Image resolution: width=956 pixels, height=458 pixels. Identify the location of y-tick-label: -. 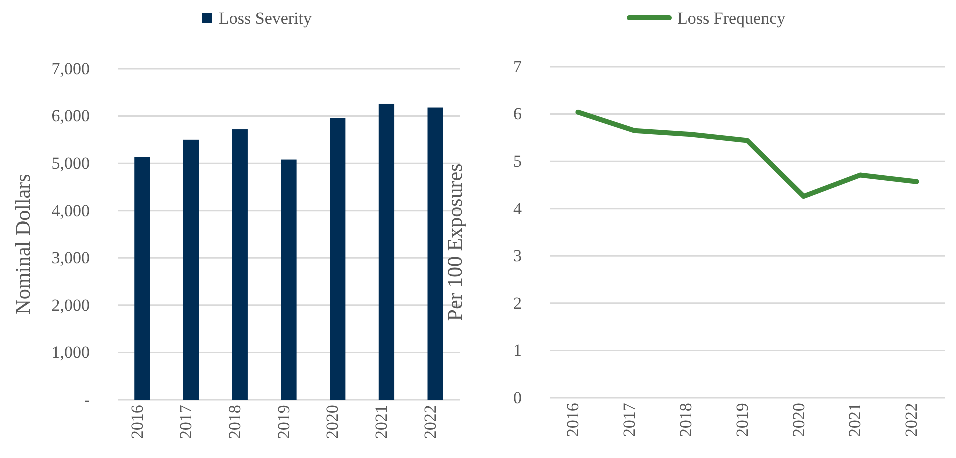
(87, 400).